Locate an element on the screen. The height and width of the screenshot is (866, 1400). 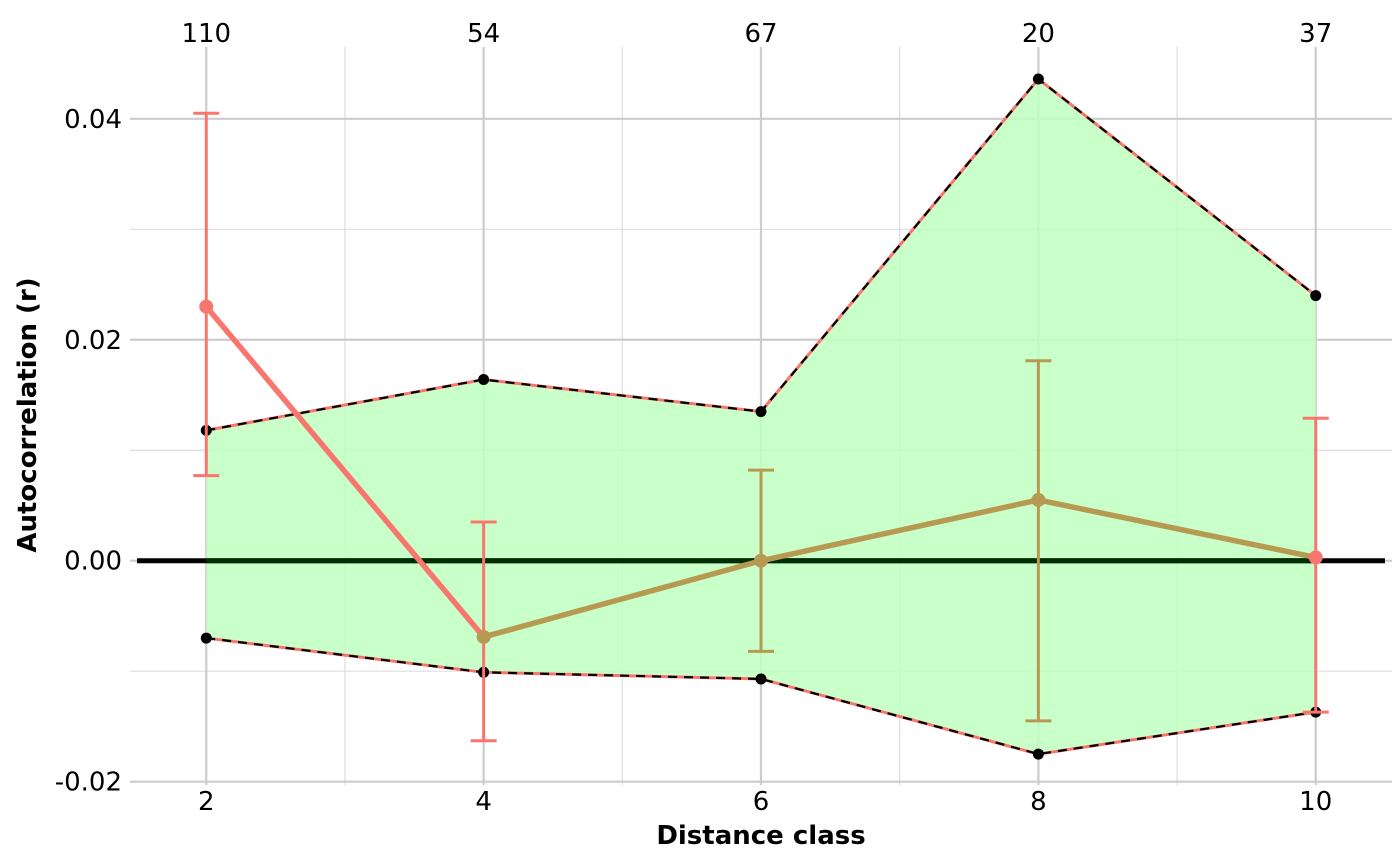
top-count-label: 110 is located at coordinates (206, 34).